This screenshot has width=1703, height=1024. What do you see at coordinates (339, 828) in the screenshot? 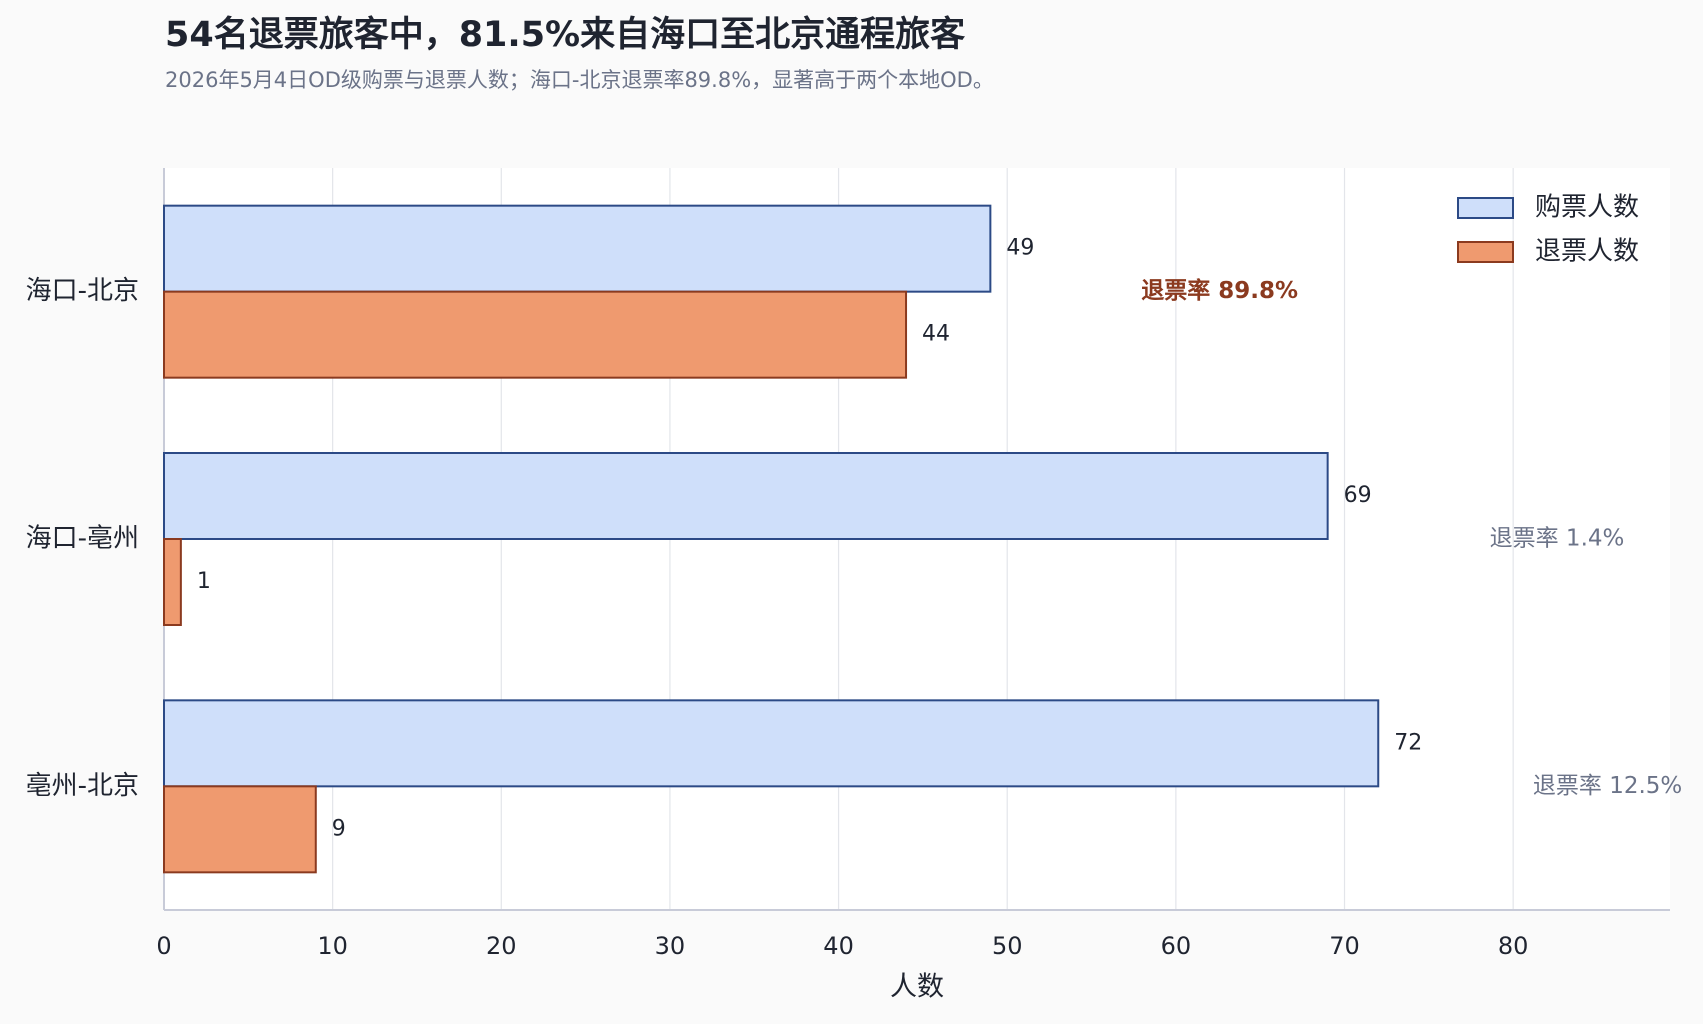
I see `value-label: 9` at bounding box center [339, 828].